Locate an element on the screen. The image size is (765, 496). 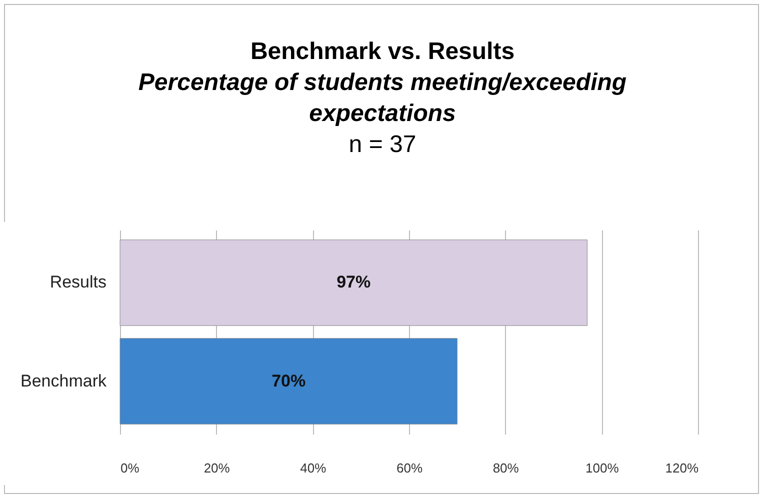
data-label: 70% is located at coordinates (289, 380).